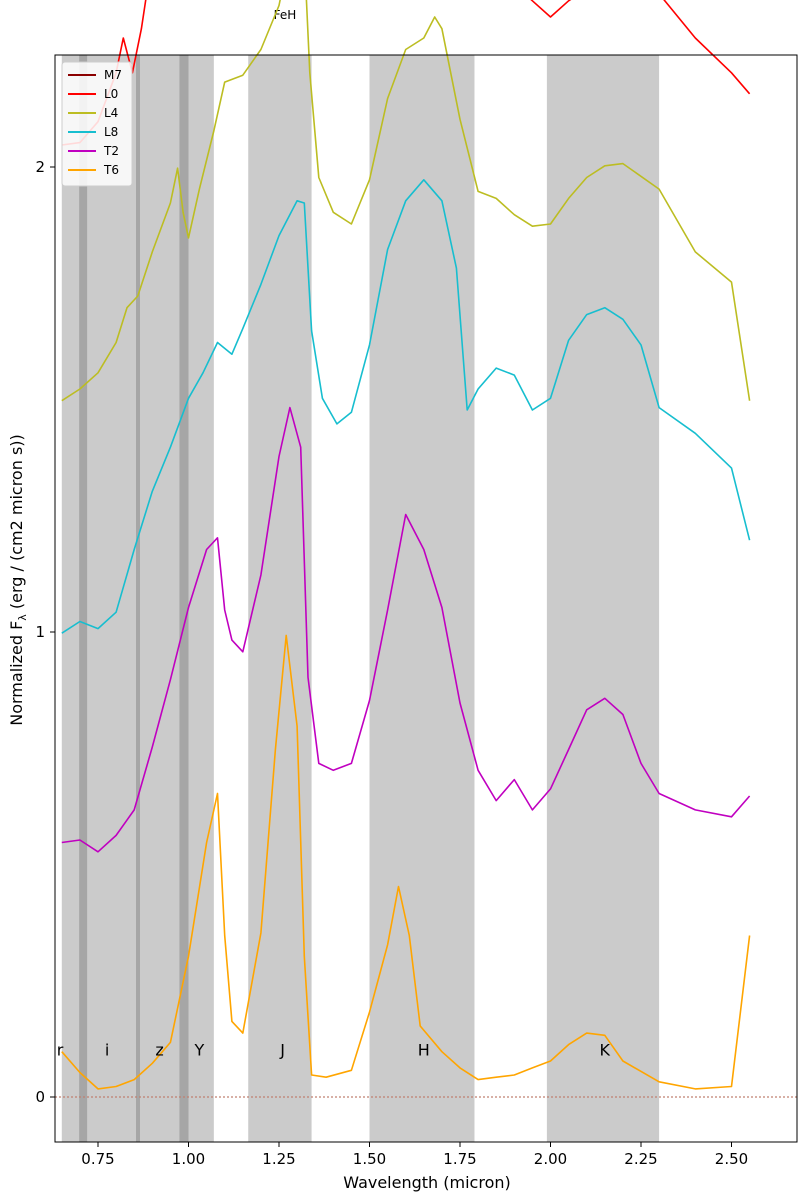 The height and width of the screenshot is (1196, 798). What do you see at coordinates (107, 1050) in the screenshot?
I see `band-label-i: i` at bounding box center [107, 1050].